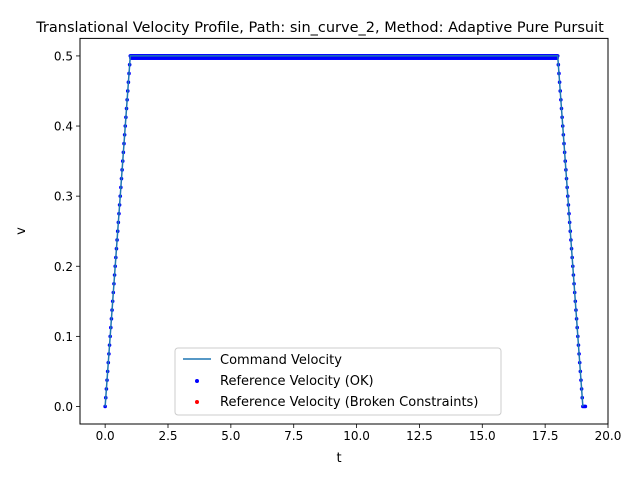  Describe the element at coordinates (67, 231) in the screenshot. I see `y-axis-ticks: 0.0 0.1 0.2 0.3 0.4 0.5` at that location.